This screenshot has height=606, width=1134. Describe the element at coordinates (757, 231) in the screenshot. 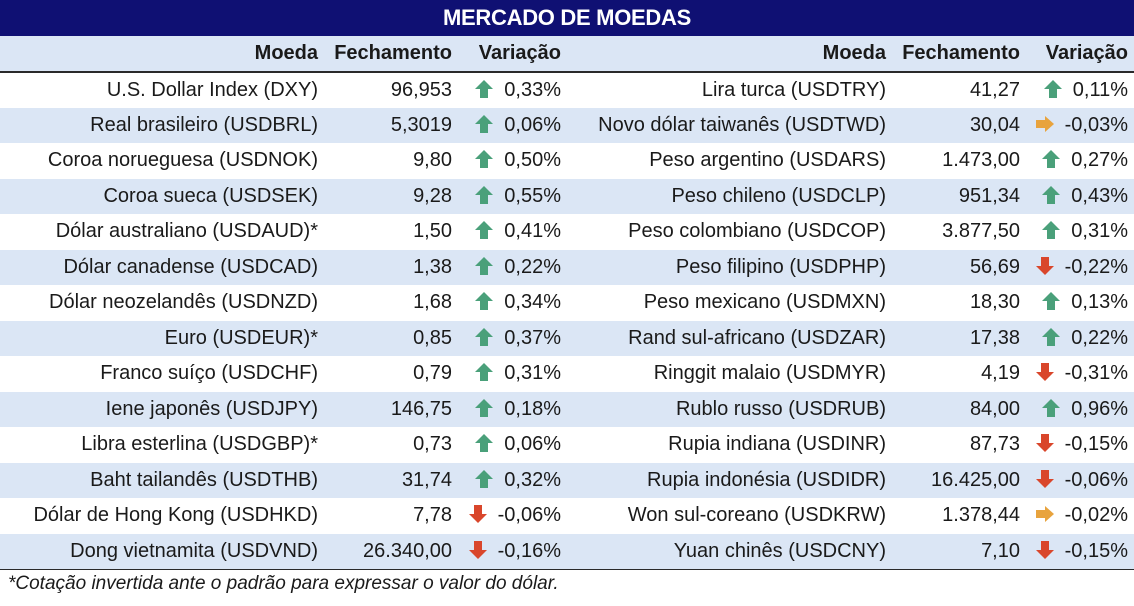

I see `currency-name: Peso colombiano (USDCOP)` at that location.